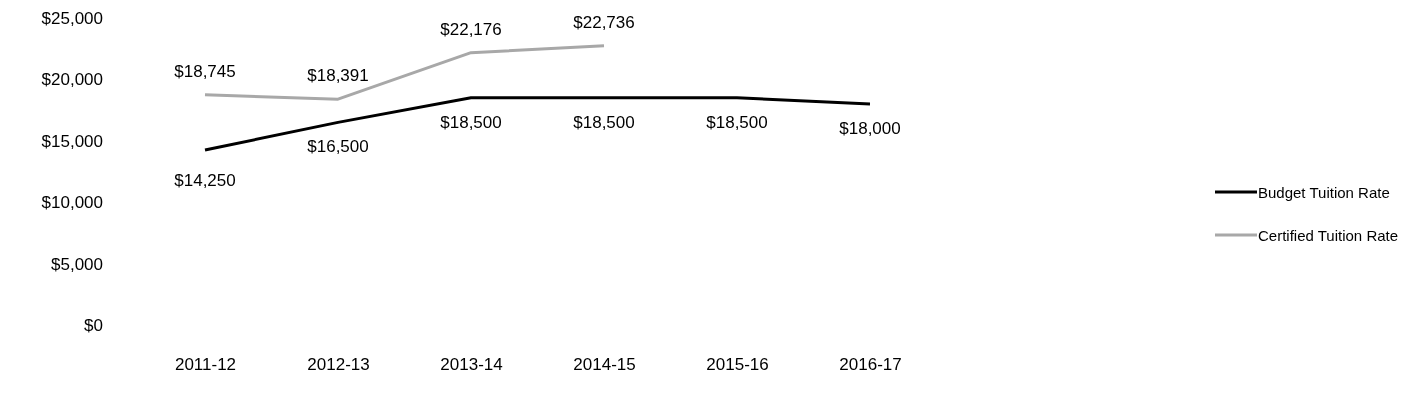 The height and width of the screenshot is (413, 1423). What do you see at coordinates (870, 128) in the screenshot?
I see `data-label: $18,000` at bounding box center [870, 128].